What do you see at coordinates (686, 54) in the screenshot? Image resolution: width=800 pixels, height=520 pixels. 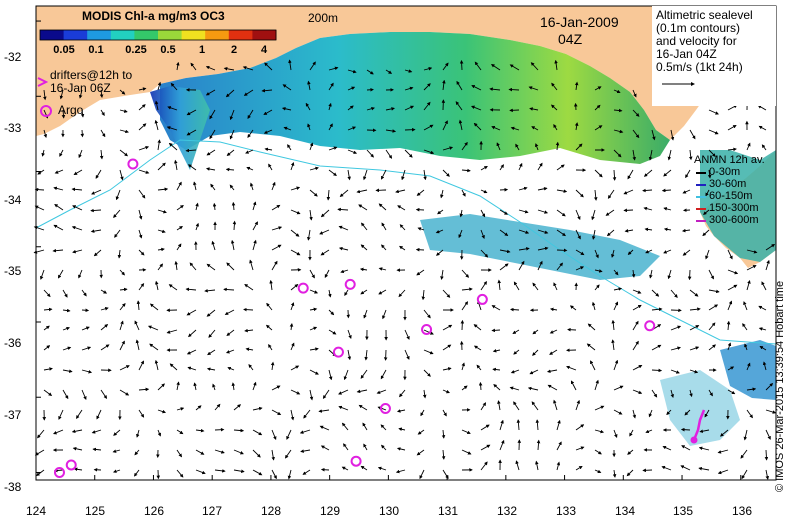 I see `altimetry-note-line-4: 16-Jan 04Z` at bounding box center [686, 54].